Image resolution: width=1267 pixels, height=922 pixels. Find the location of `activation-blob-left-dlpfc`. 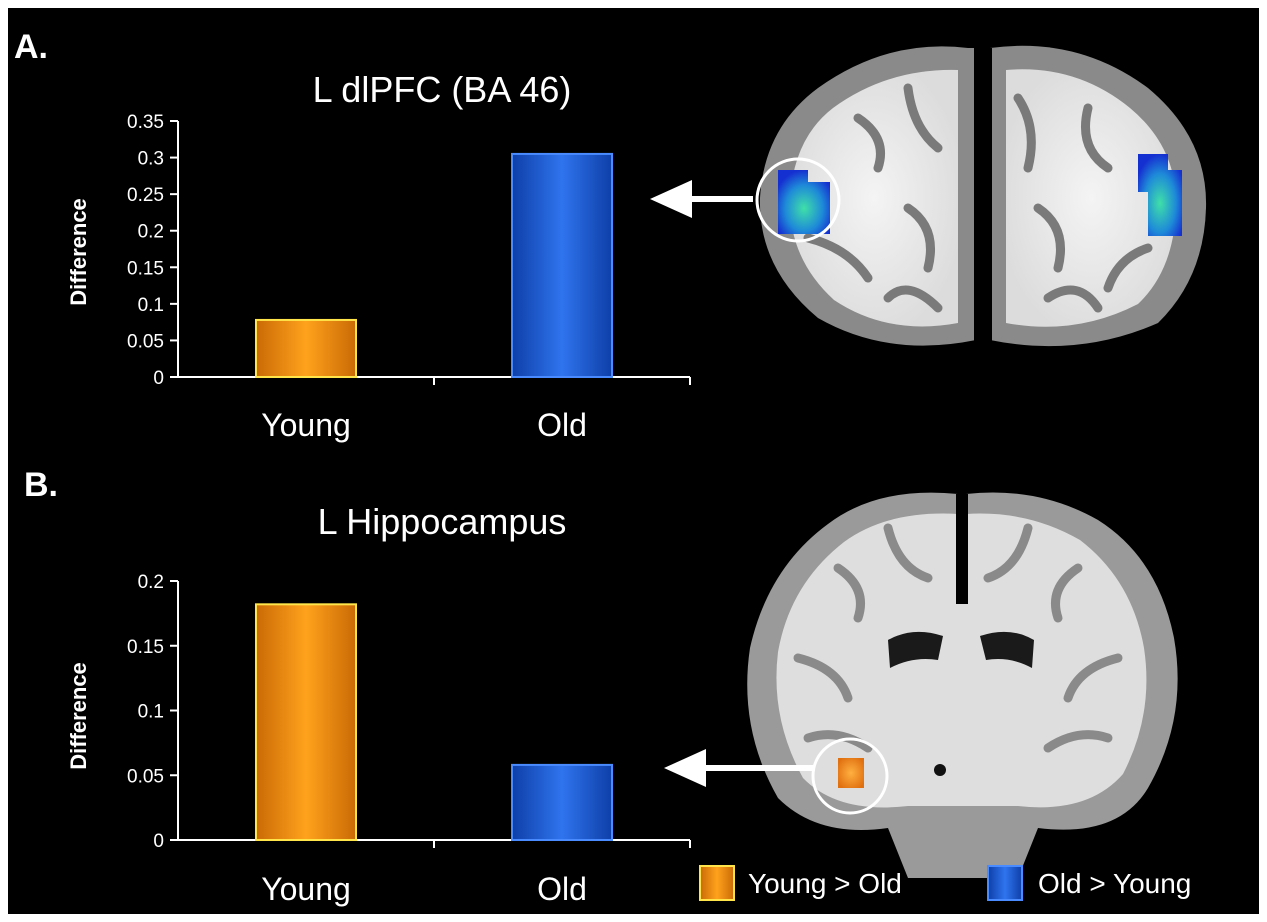

activation-blob-left-dlpfc is located at coordinates (804, 202).